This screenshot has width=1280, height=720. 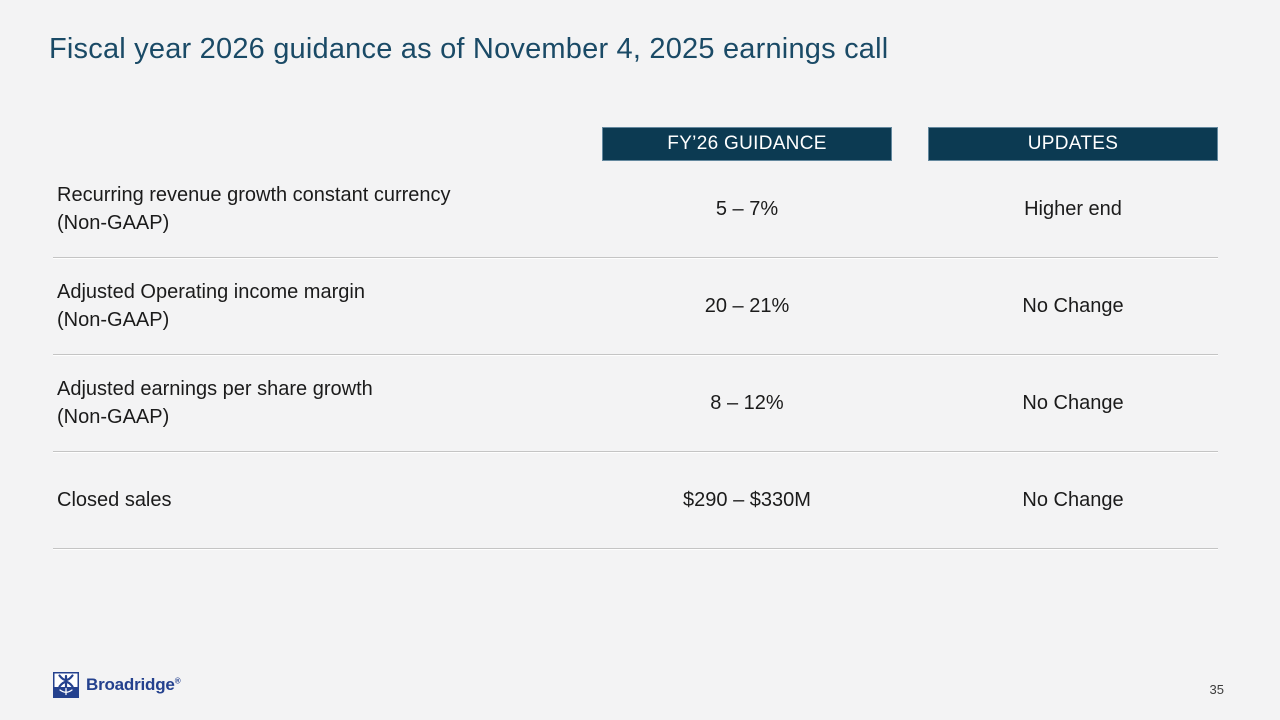 I want to click on broadridge-logo-icon, so click(x=66, y=685).